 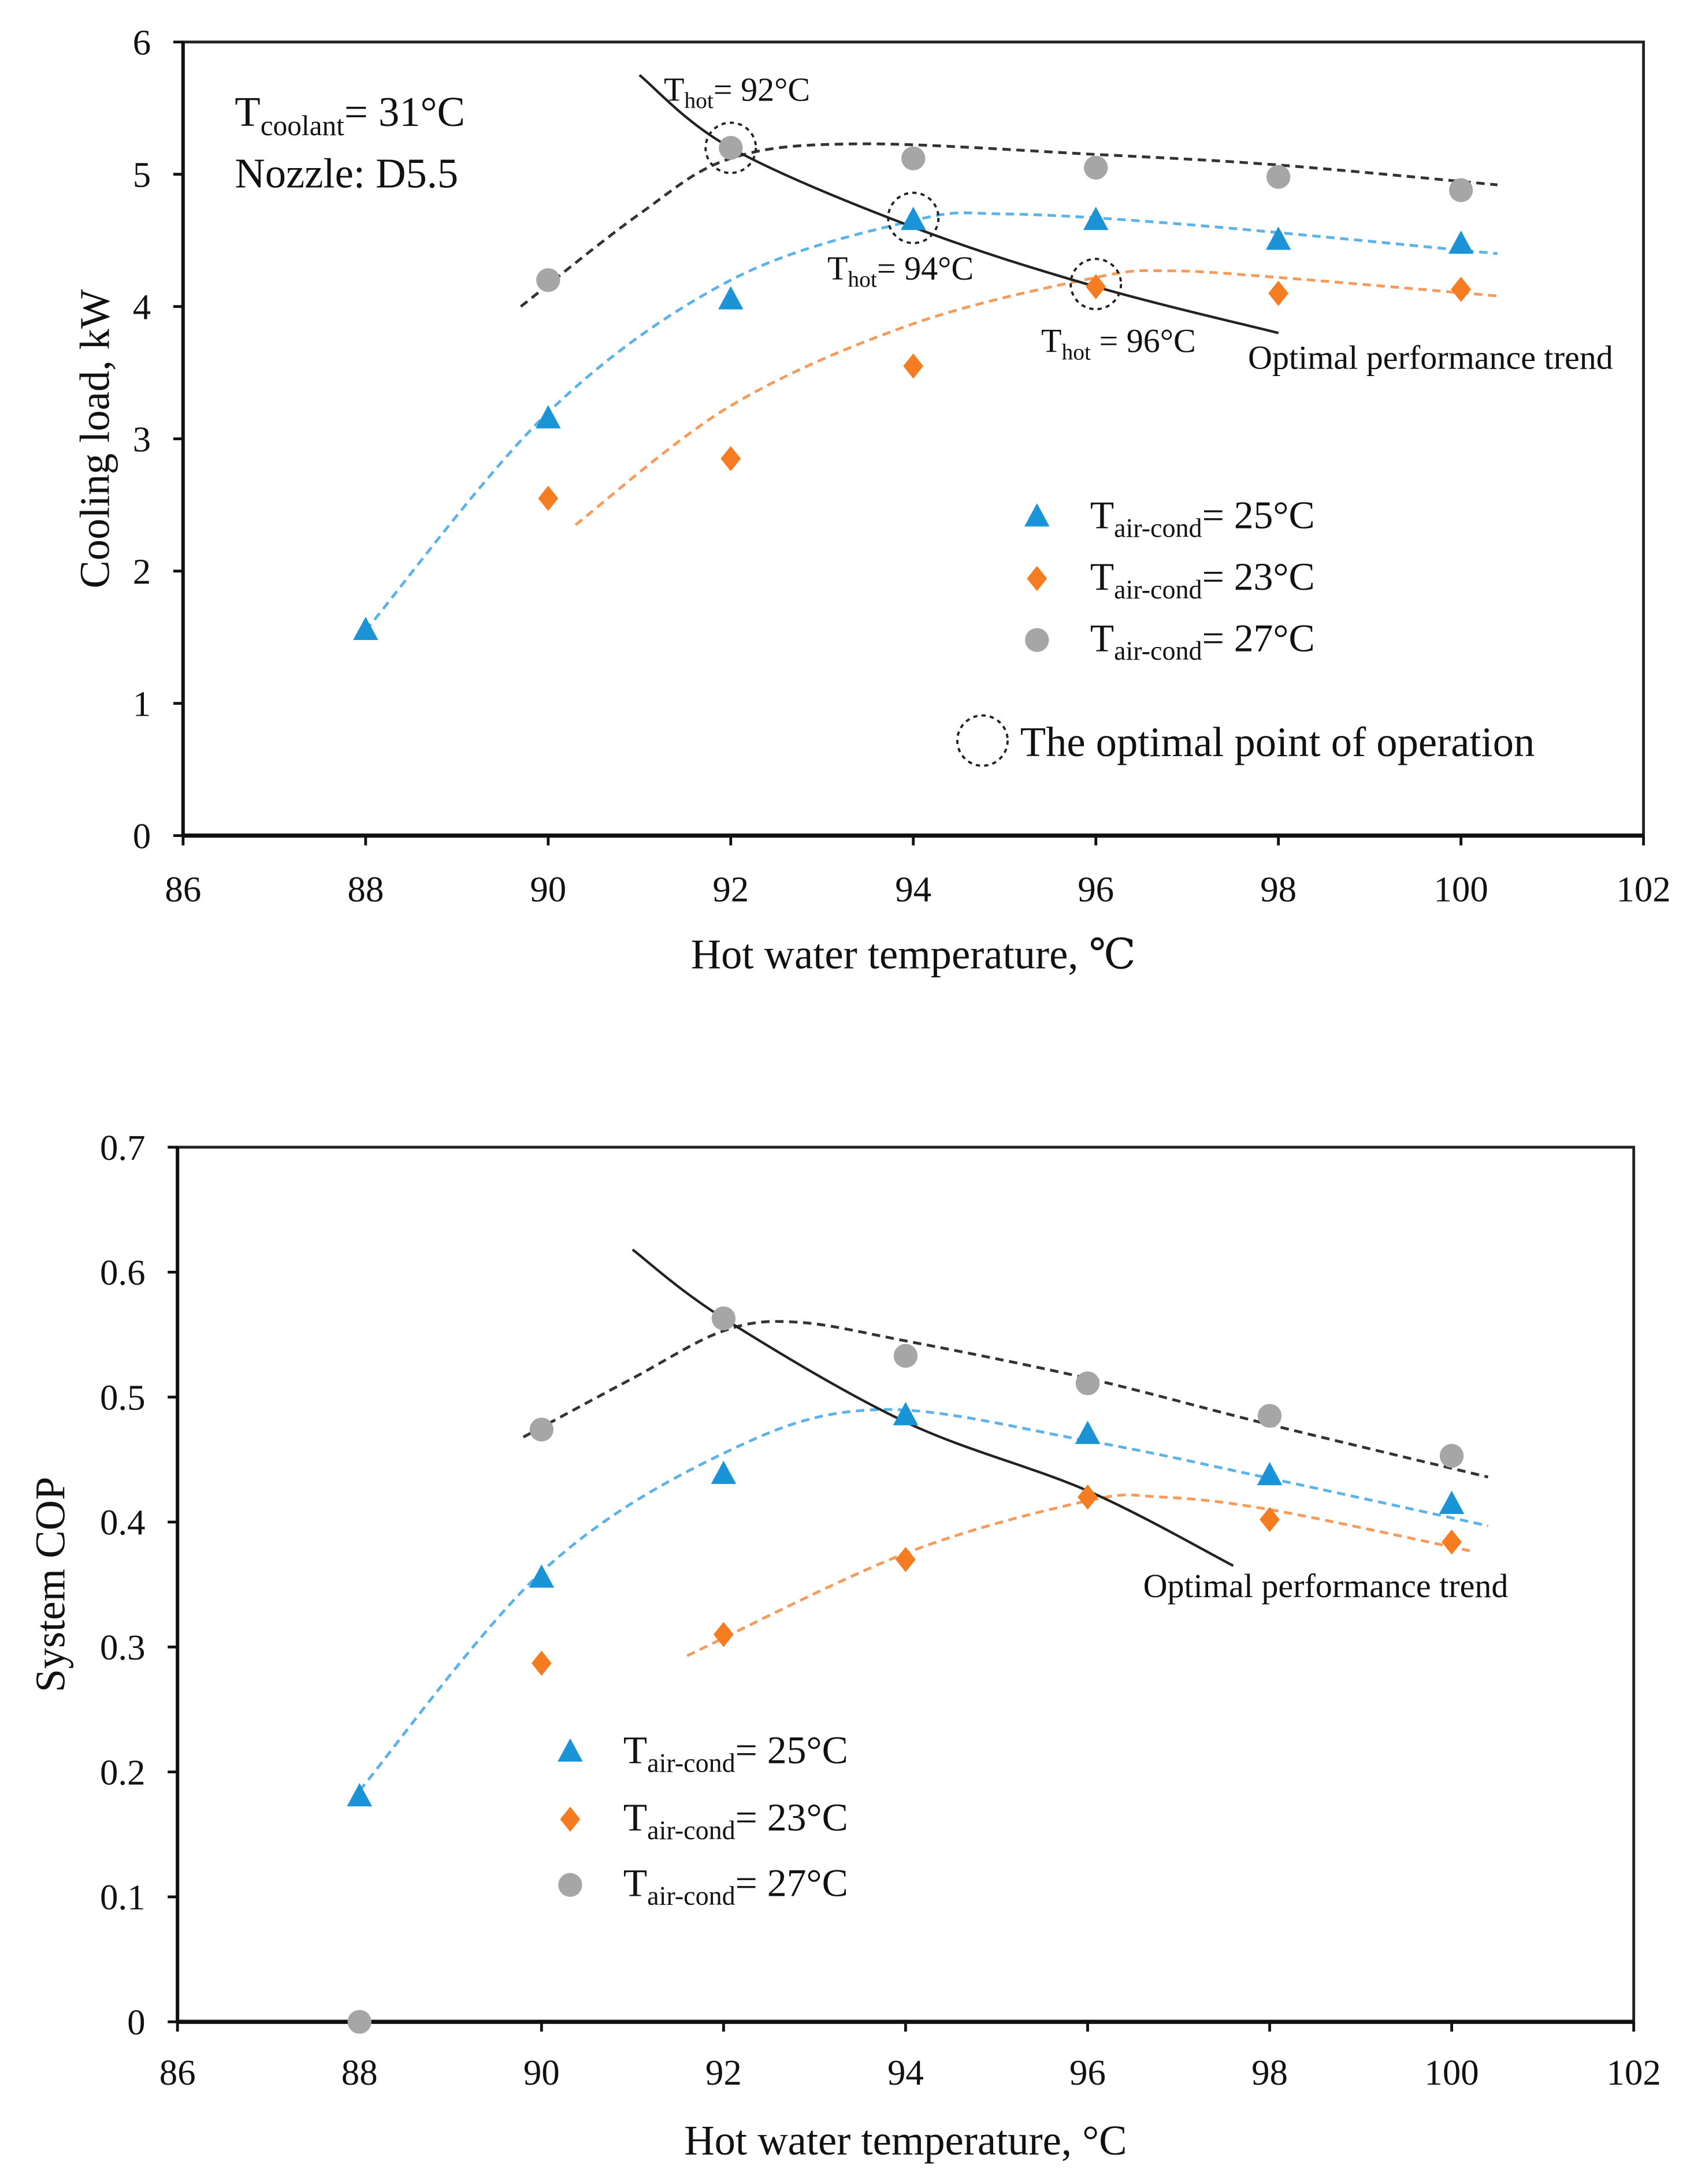 What do you see at coordinates (50, 1584) in the screenshot?
I see `y-axis-label: System COP` at bounding box center [50, 1584].